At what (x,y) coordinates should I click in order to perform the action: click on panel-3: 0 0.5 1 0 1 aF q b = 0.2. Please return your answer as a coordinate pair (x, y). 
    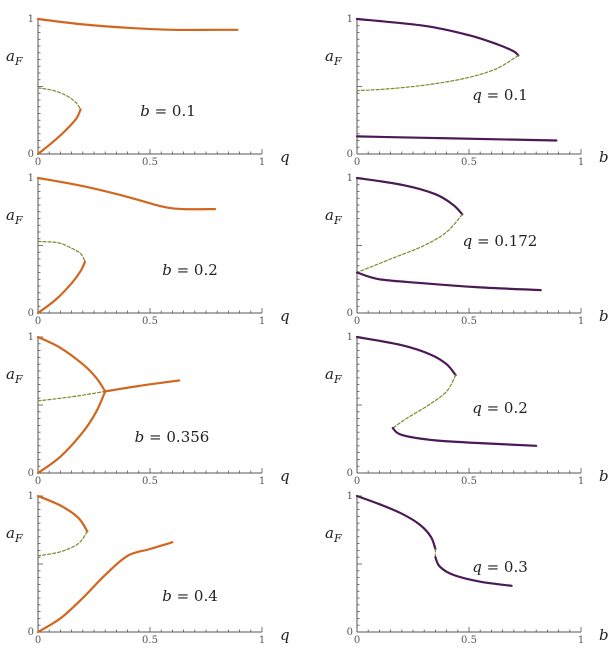
    Looking at the image, I should click on (148, 250).